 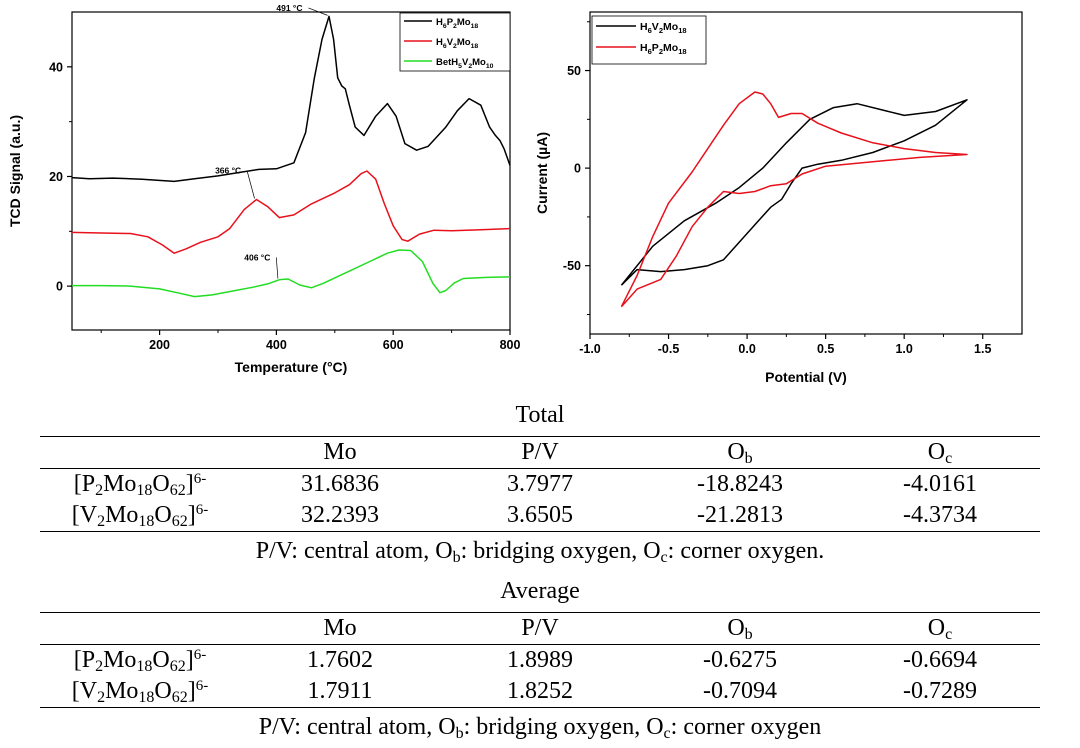 What do you see at coordinates (540, 591) in the screenshot?
I see `table-average-title: Average` at bounding box center [540, 591].